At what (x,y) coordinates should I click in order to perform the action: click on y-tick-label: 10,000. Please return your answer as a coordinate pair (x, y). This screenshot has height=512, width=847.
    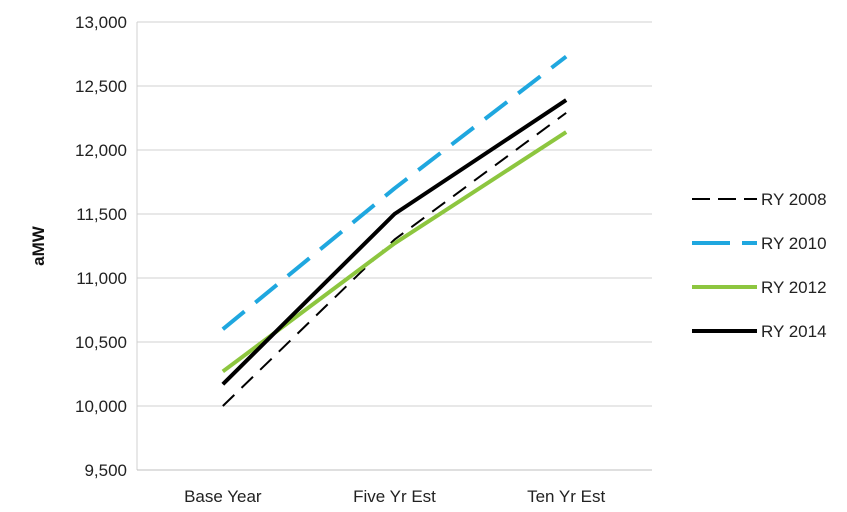
    Looking at the image, I should click on (101, 406).